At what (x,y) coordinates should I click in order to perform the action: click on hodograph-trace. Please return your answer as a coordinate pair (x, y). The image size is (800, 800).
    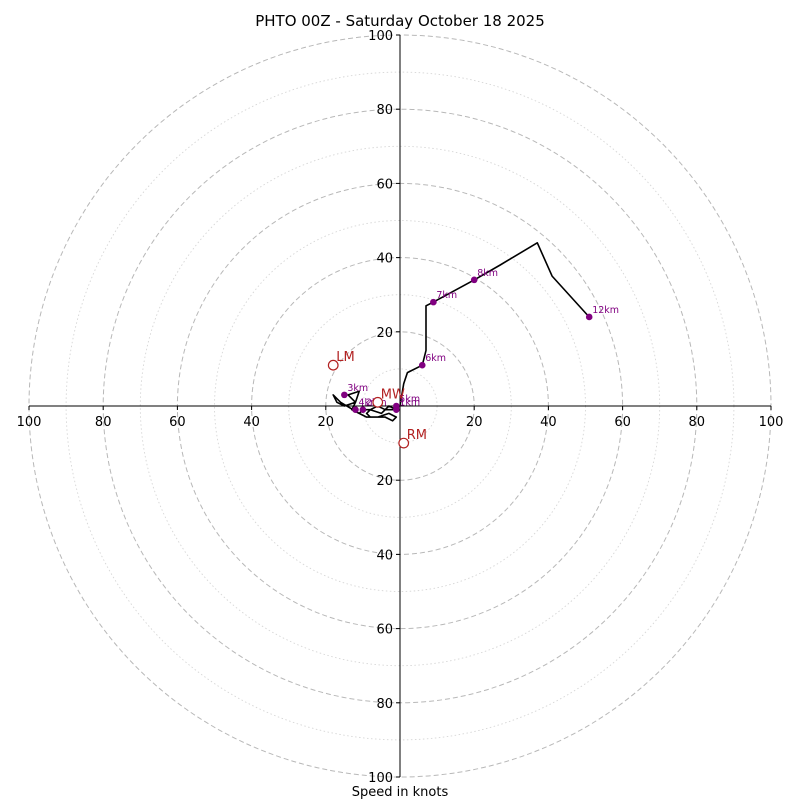
    Looking at the image, I should click on (461, 332).